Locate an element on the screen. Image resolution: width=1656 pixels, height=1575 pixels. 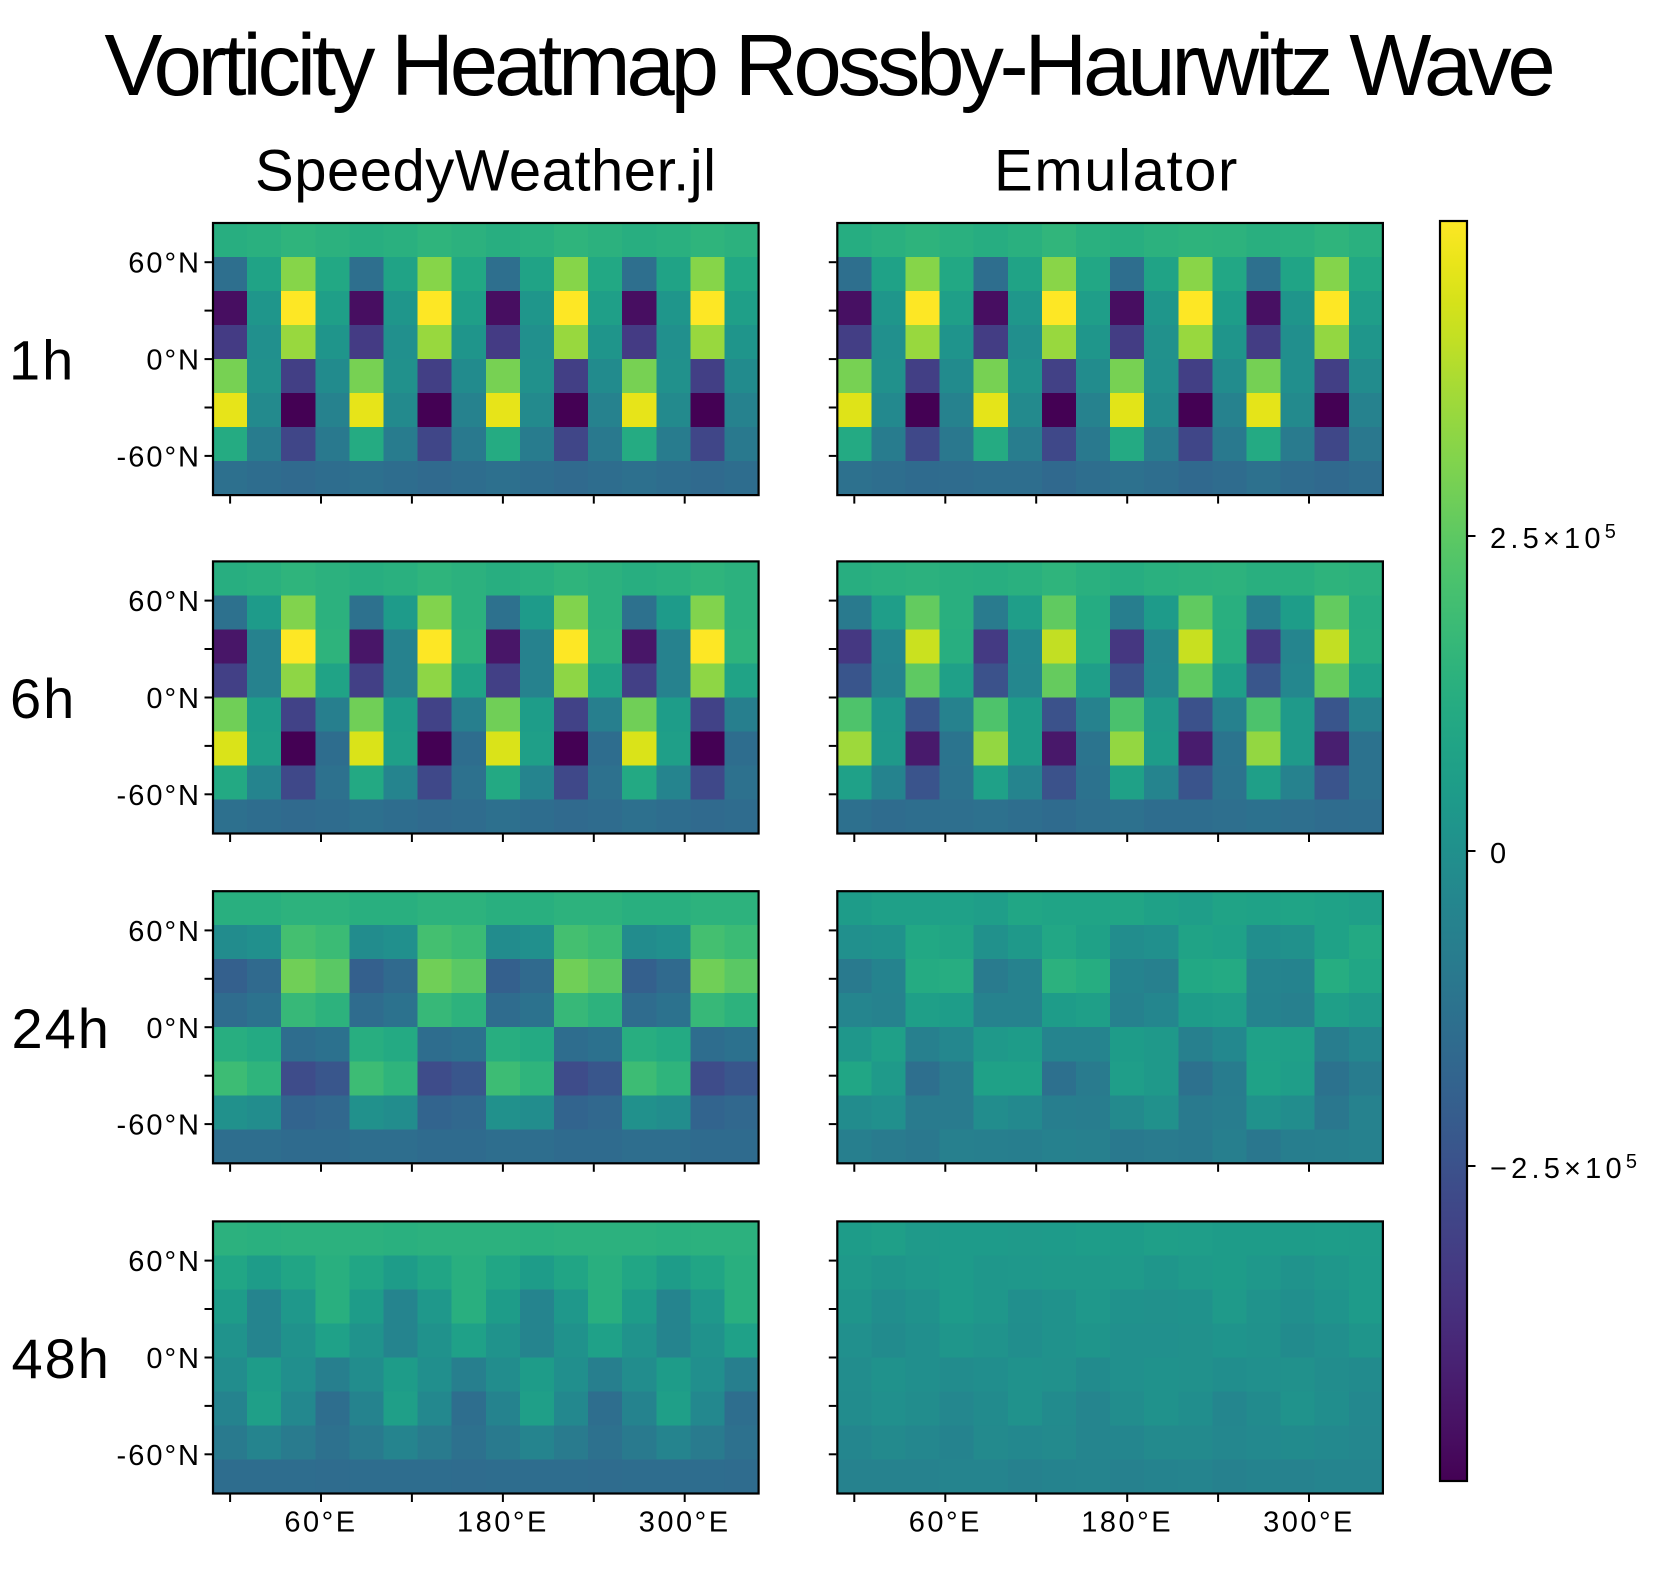
svg-text: −2.5×105 is located at coordinates (1565, 1168).